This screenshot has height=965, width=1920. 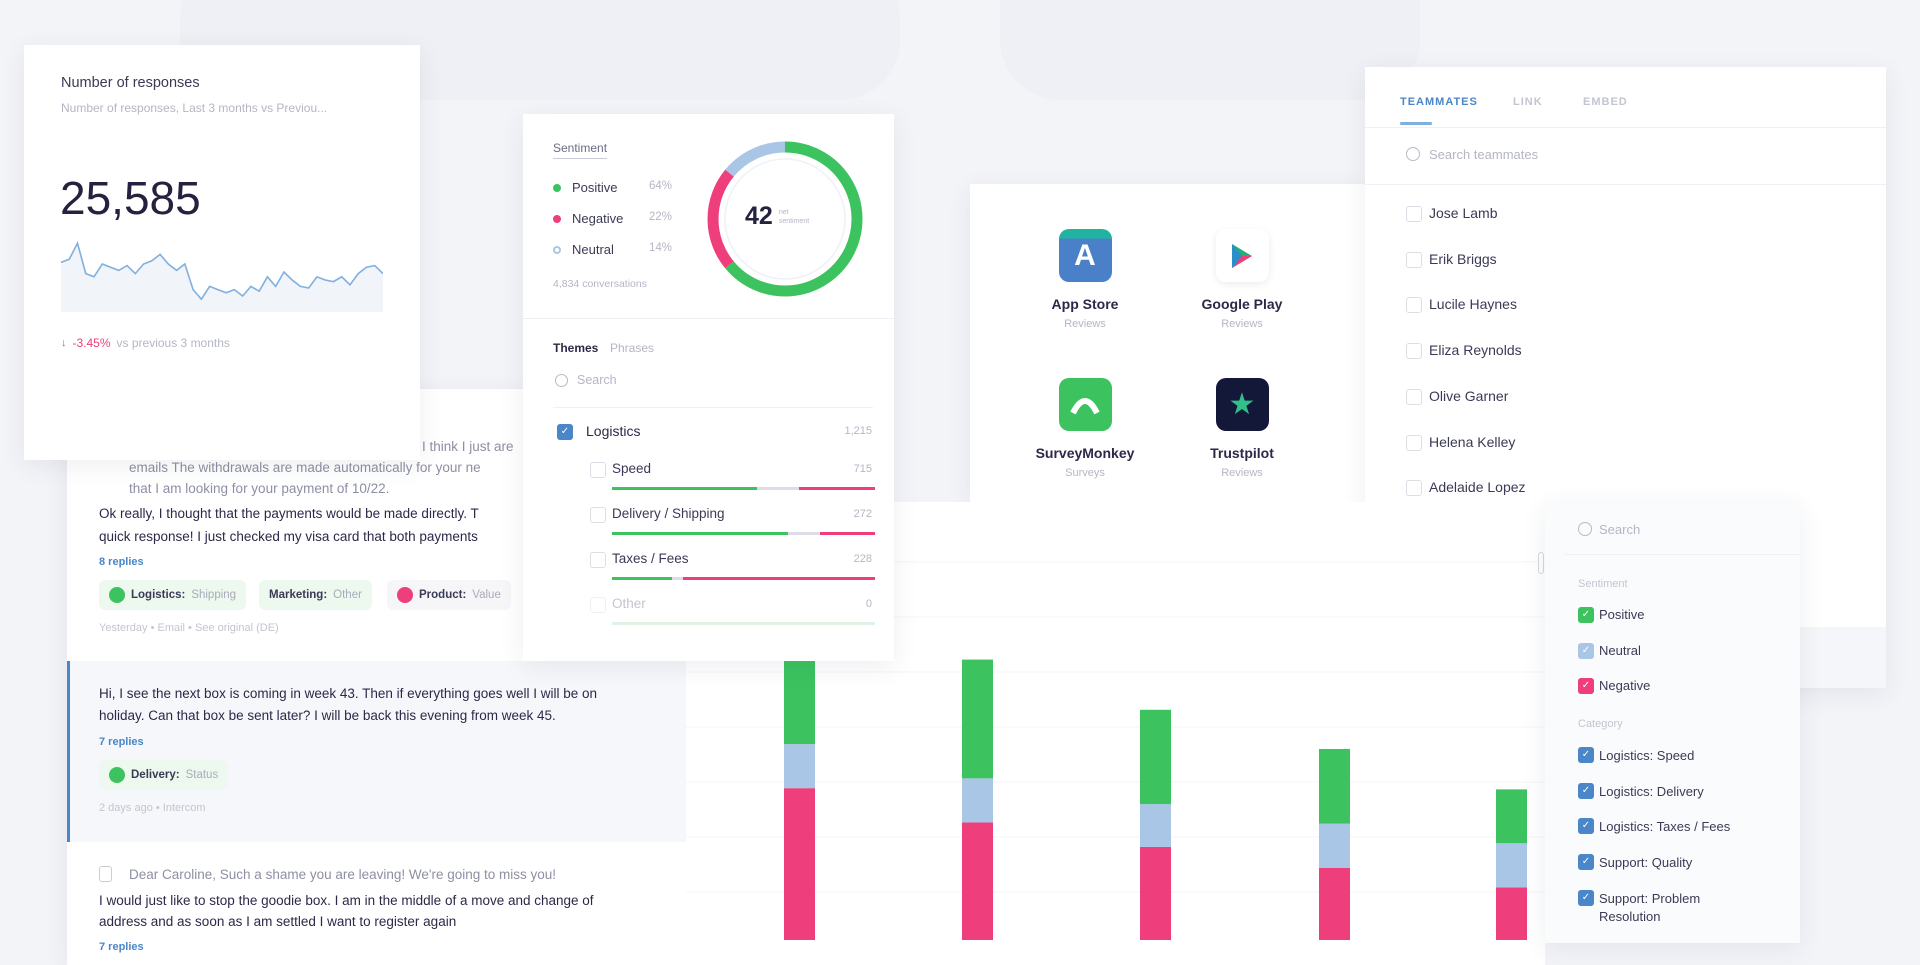 What do you see at coordinates (202, 775) in the screenshot?
I see `tag-value: Status` at bounding box center [202, 775].